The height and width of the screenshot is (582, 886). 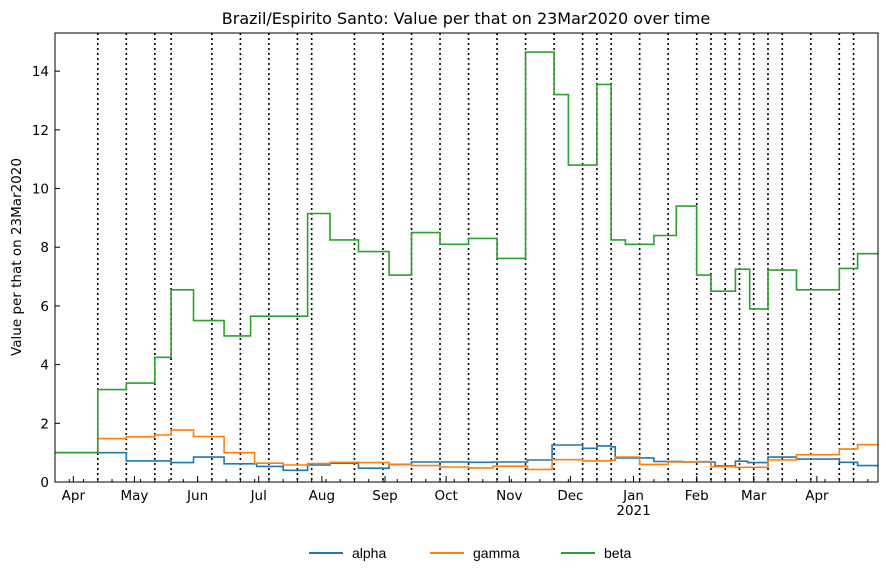 What do you see at coordinates (44, 366) in the screenshot?
I see `y-tick-label: 4` at bounding box center [44, 366].